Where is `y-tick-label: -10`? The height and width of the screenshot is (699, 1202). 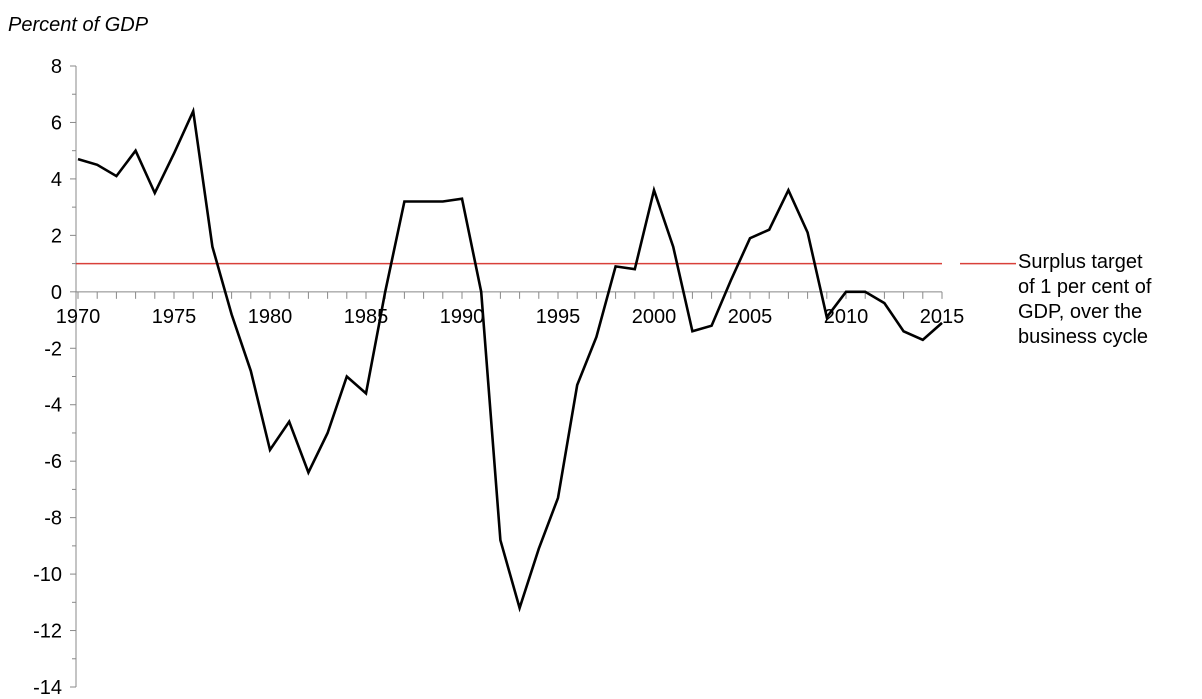
y-tick-label: -10 is located at coordinates (47, 575).